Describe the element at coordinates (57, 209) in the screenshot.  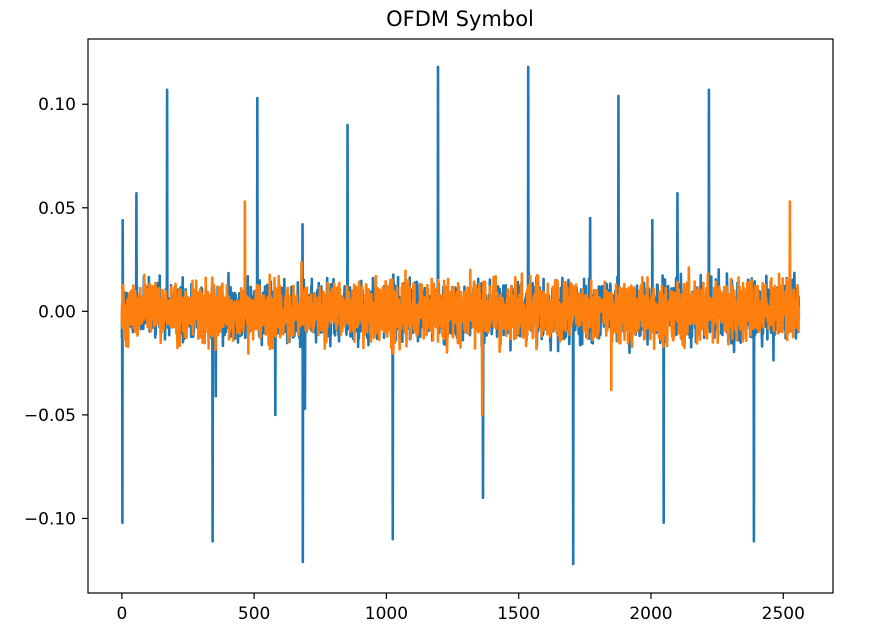
I see `y-tick-label: 0.05` at that location.